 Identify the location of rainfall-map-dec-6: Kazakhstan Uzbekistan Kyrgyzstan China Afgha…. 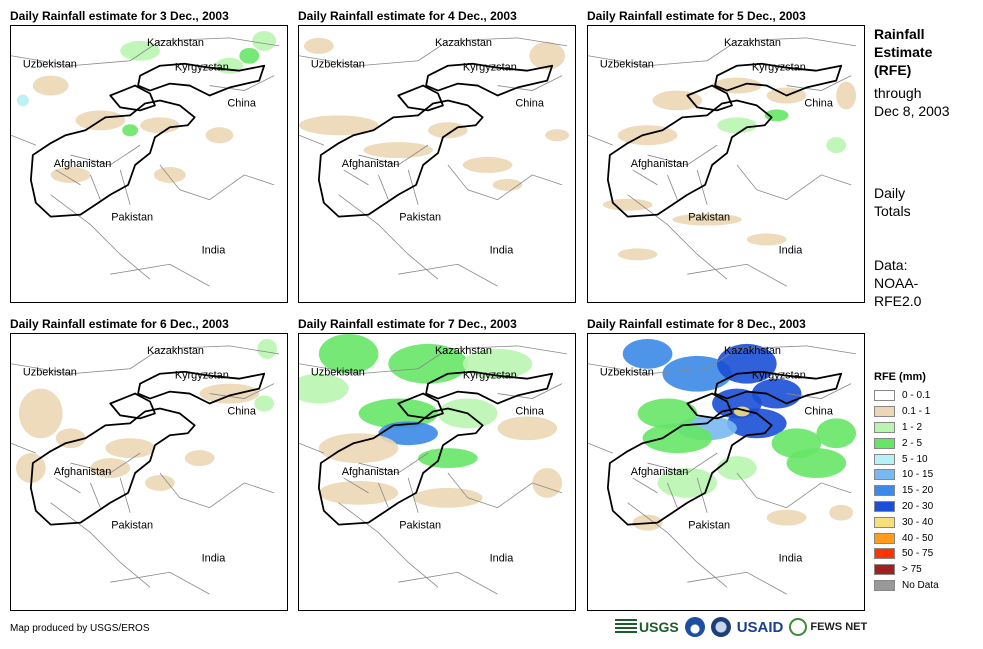
(149, 472).